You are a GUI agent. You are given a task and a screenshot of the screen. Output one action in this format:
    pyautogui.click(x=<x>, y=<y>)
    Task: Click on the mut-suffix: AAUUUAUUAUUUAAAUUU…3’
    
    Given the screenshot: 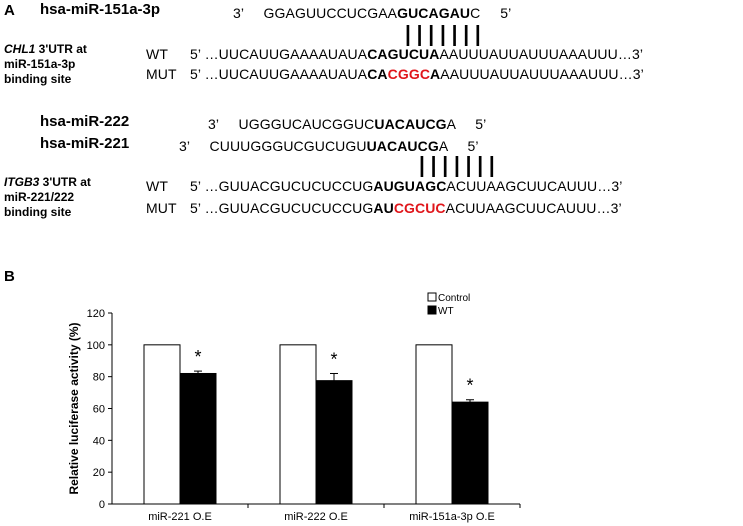 What is the action you would take?
    pyautogui.click(x=542, y=74)
    